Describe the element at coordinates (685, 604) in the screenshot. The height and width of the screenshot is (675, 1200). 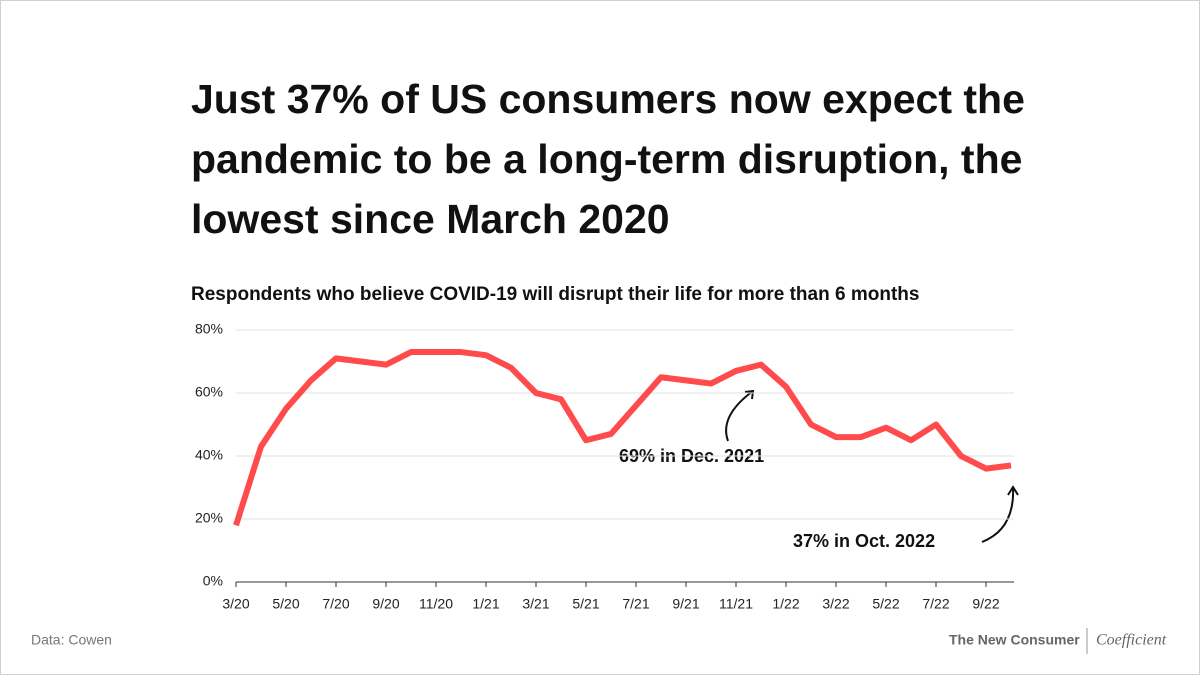
I see `x-tick-label: 9/21` at that location.